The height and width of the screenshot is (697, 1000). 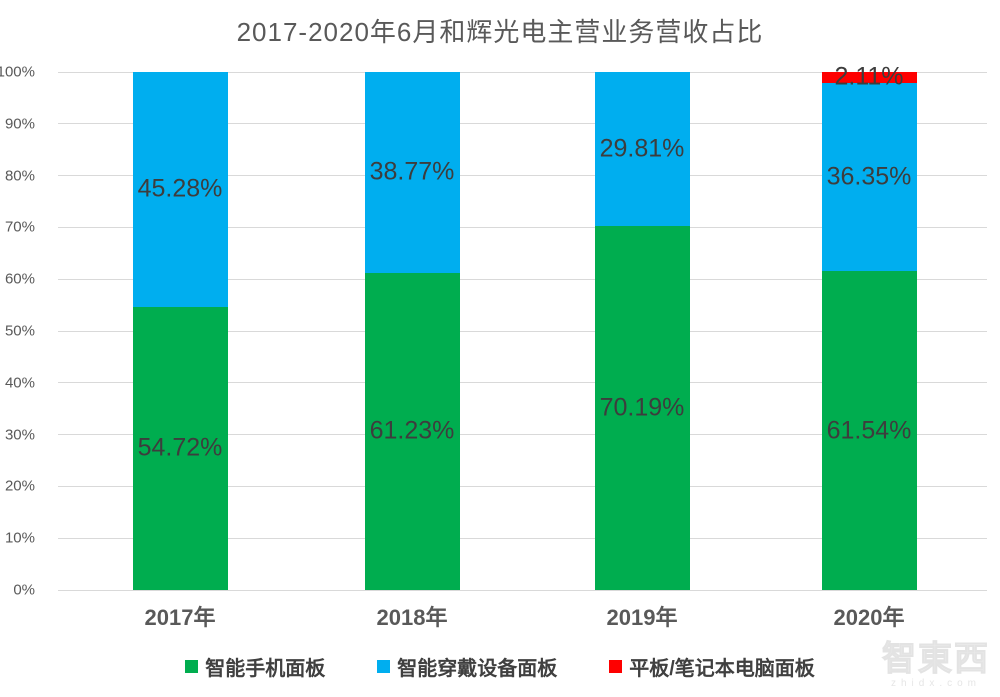 I want to click on chart-title: 2017-2020年6月和辉光电主营业务营收占比, so click(x=500, y=32).